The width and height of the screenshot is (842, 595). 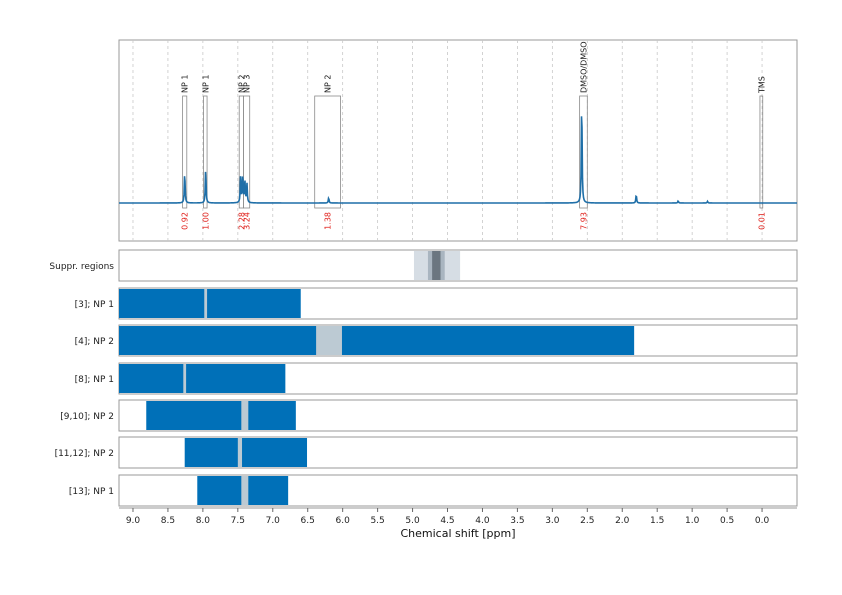 What do you see at coordinates (203, 521) in the screenshot?
I see `x-tick-label: 8.0` at bounding box center [203, 521].